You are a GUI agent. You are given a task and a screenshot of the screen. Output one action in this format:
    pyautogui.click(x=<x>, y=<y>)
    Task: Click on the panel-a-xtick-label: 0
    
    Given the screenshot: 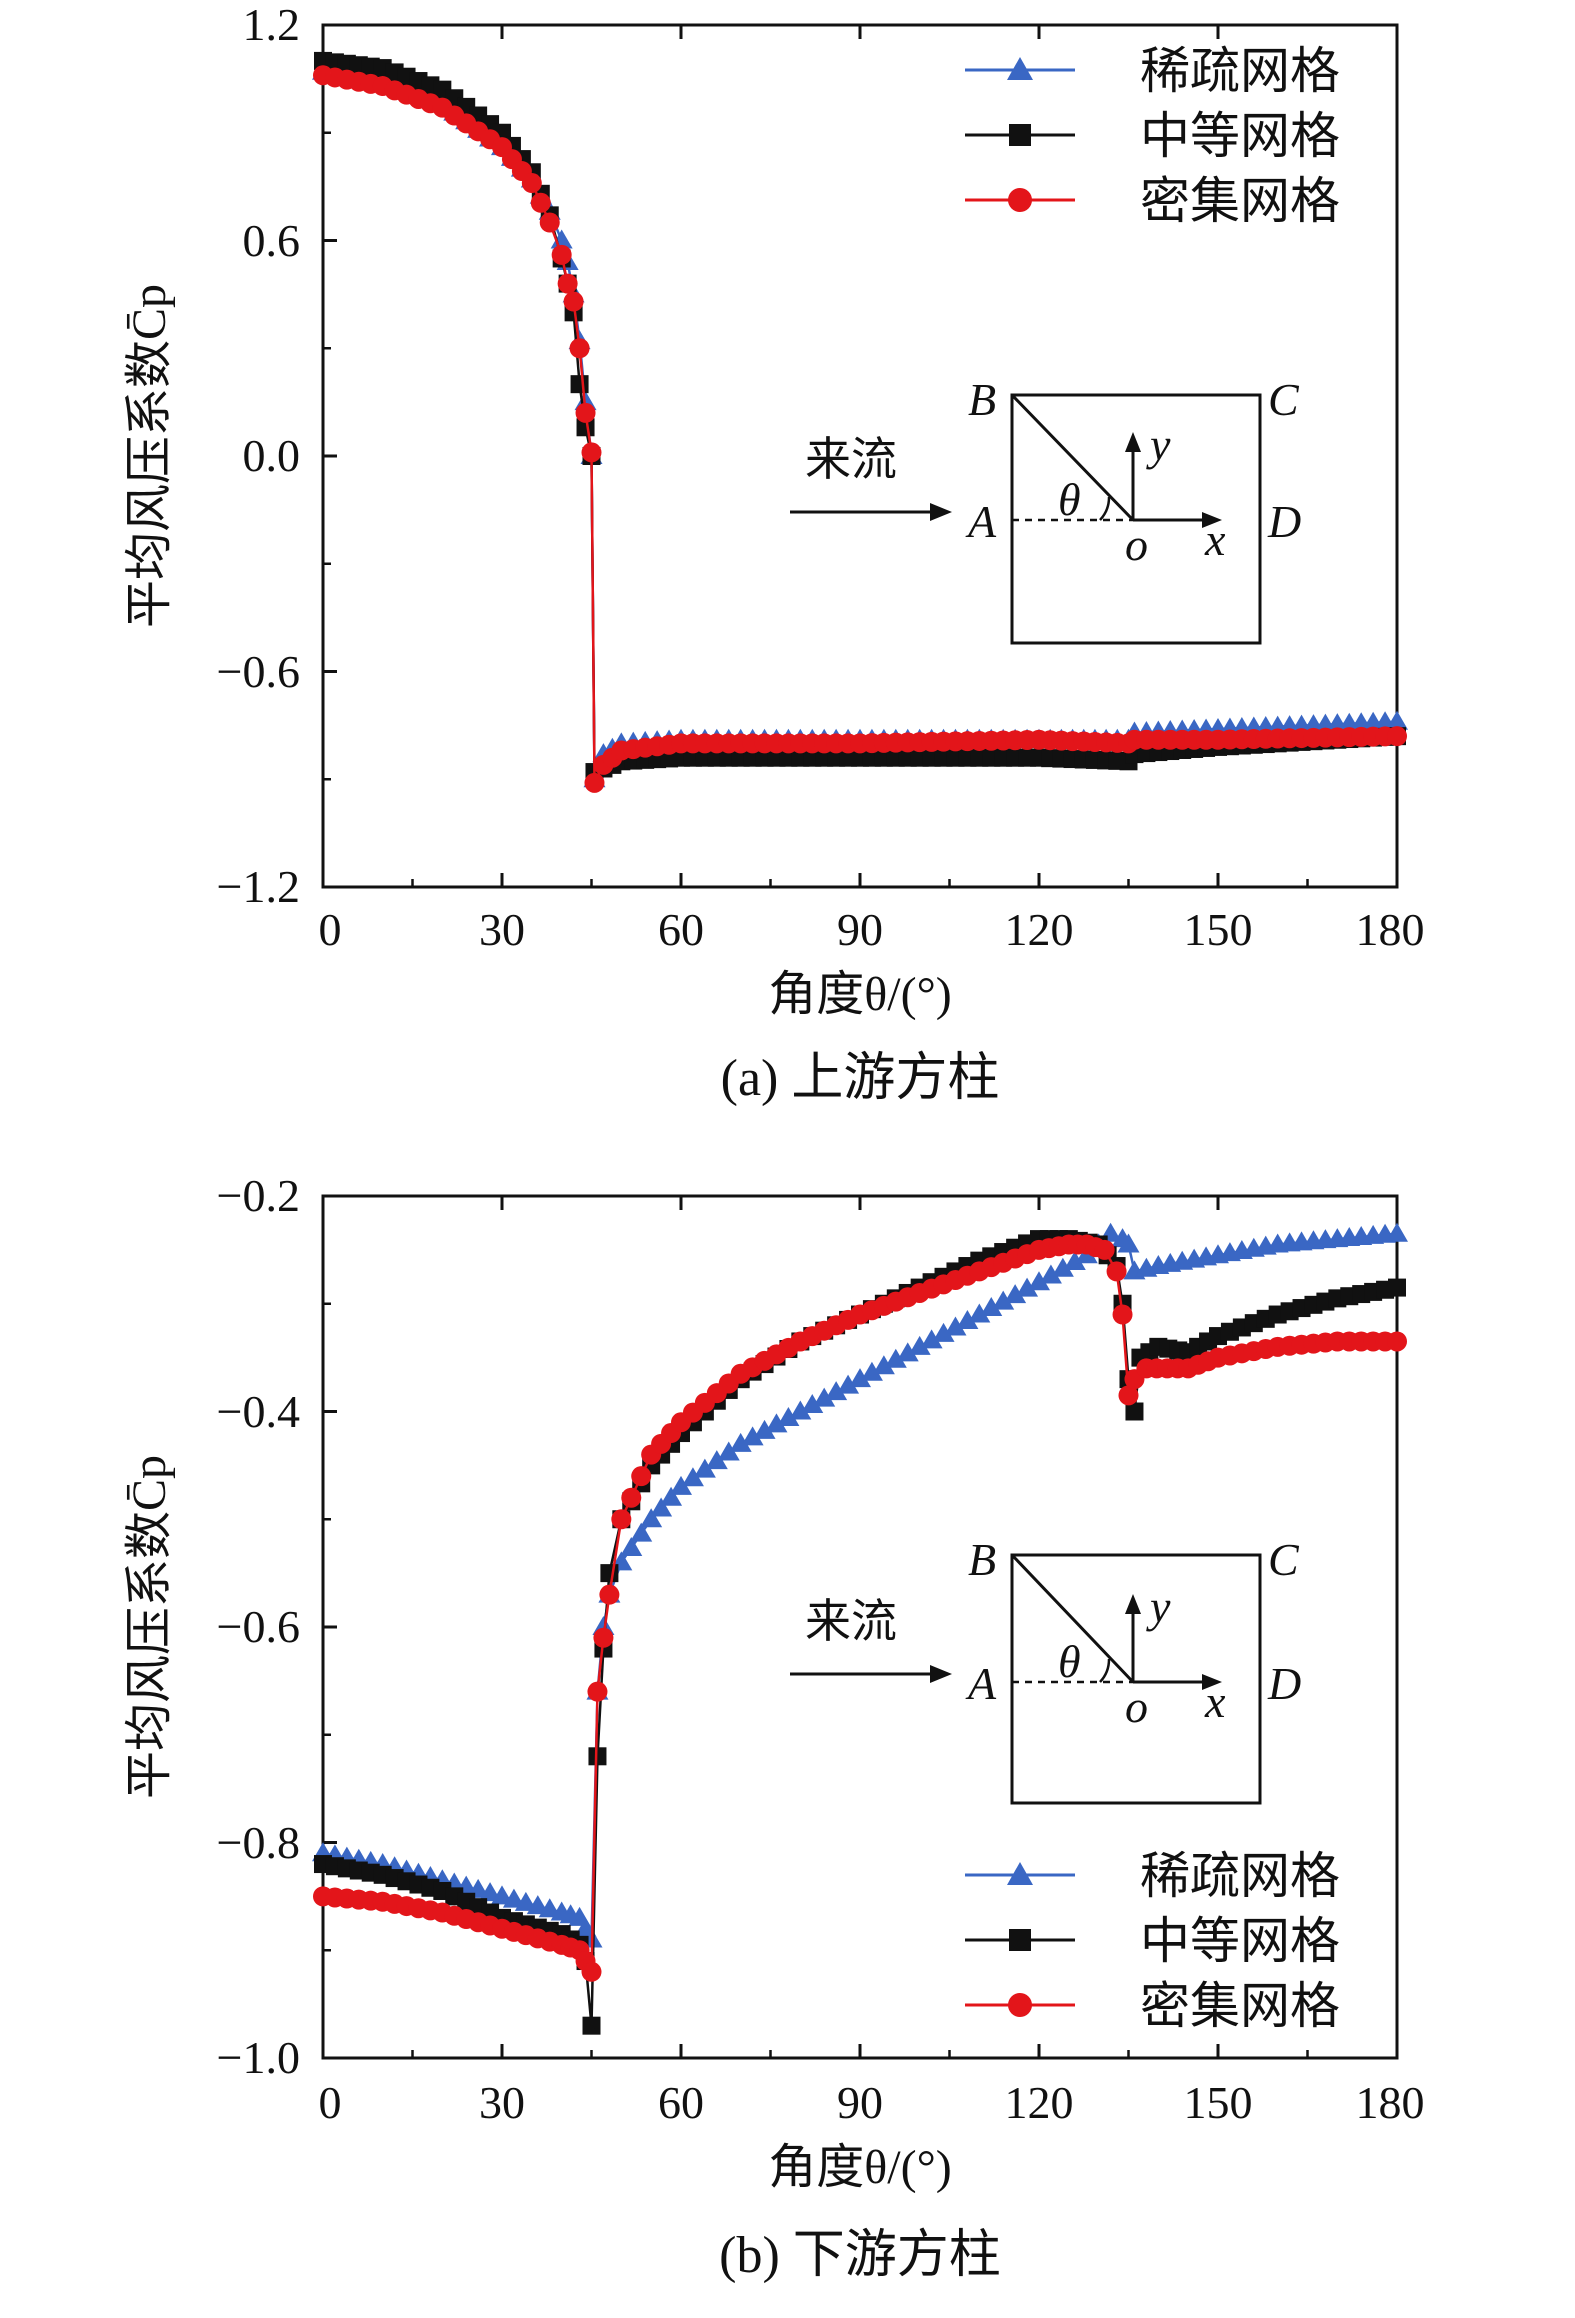 What is the action you would take?
    pyautogui.click(x=330, y=929)
    